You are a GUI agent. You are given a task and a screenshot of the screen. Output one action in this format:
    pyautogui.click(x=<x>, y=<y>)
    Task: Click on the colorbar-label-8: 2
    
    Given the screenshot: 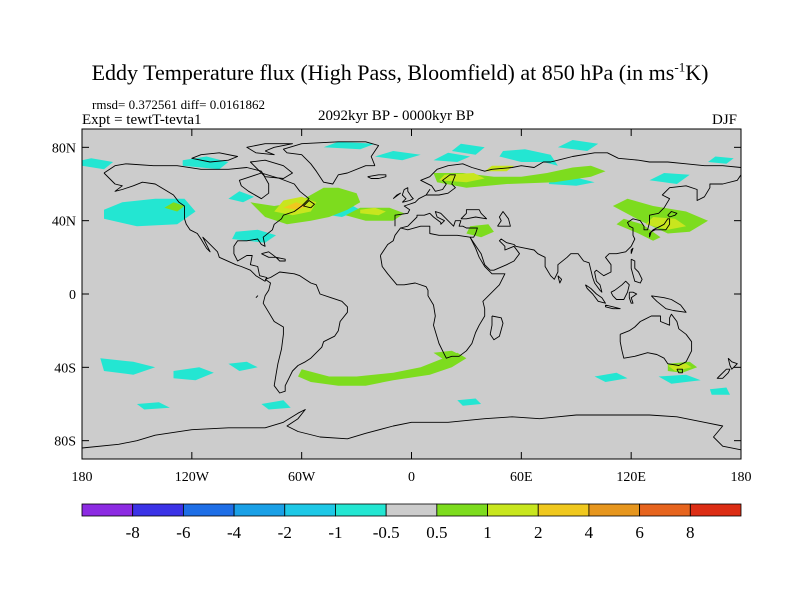 What is the action you would take?
    pyautogui.click(x=538, y=532)
    